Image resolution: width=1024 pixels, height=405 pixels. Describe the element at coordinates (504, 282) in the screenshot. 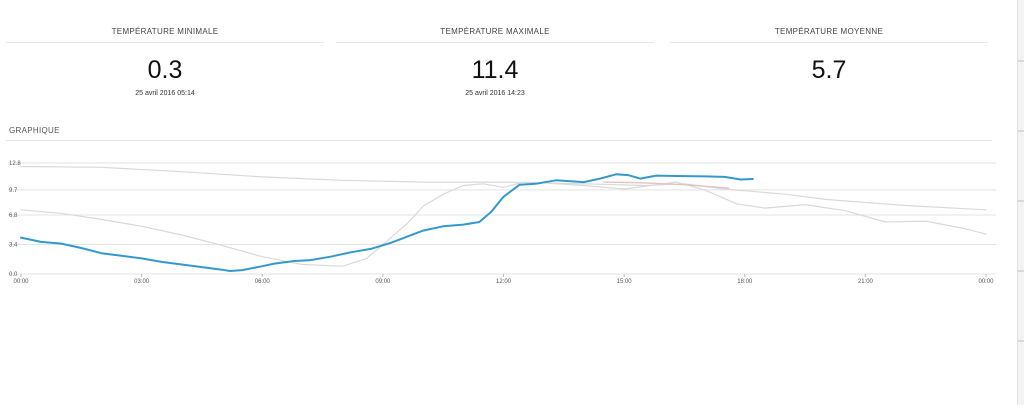

I see `x-tick-label: 12:00` at that location.